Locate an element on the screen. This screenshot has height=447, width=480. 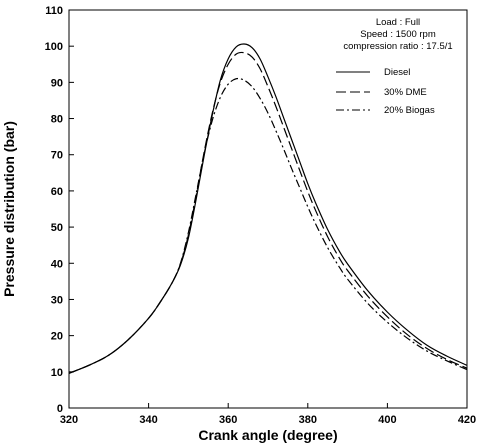
y-tick-label: 10 is located at coordinates (57, 373).